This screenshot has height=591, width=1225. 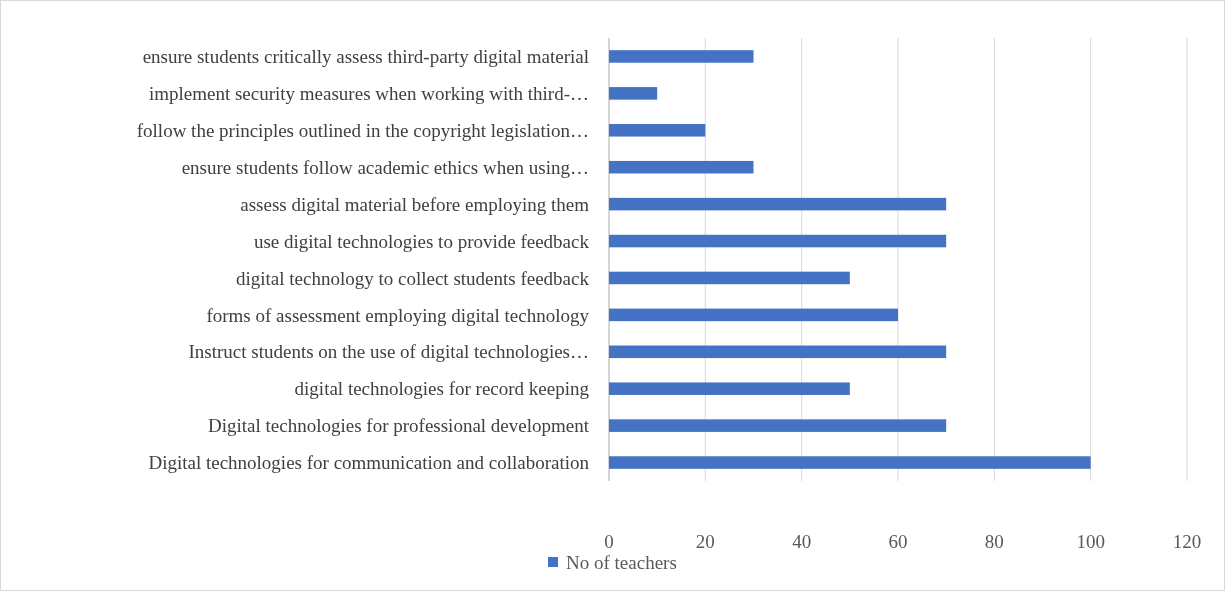 I want to click on x-tick-label: 60, so click(x=898, y=541).